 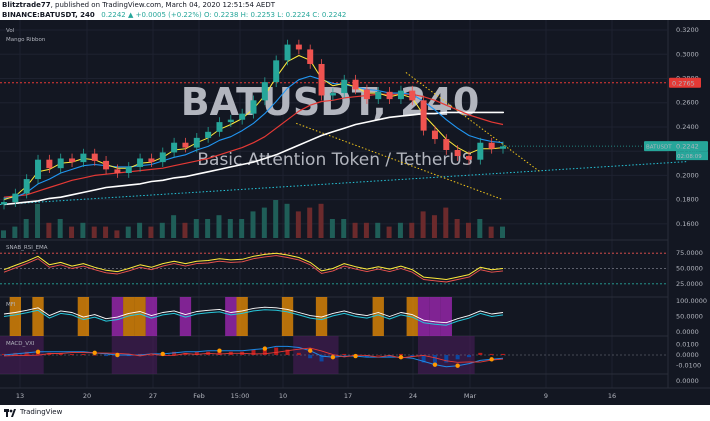 What do you see at coordinates (691, 301) in the screenshot?
I see `mfi-axis-tick-label: 100.0000` at bounding box center [691, 301].